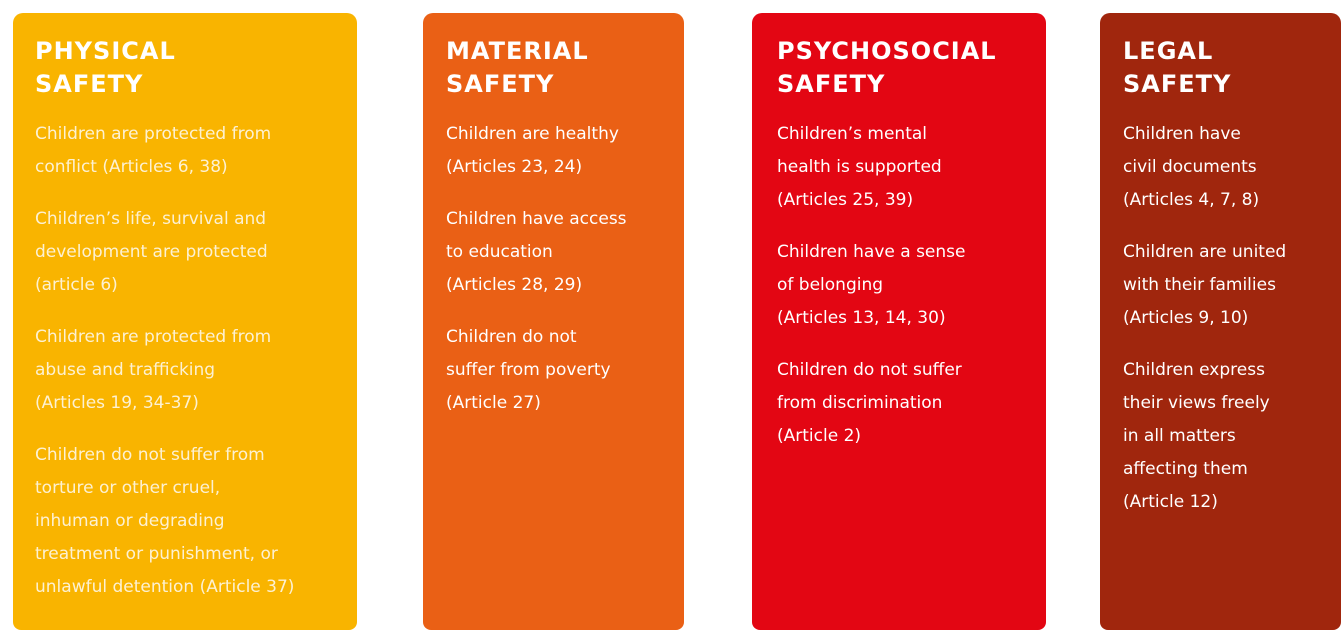  Describe the element at coordinates (1227, 68) in the screenshot. I see `card-title: LEGAL SAFETY` at that location.